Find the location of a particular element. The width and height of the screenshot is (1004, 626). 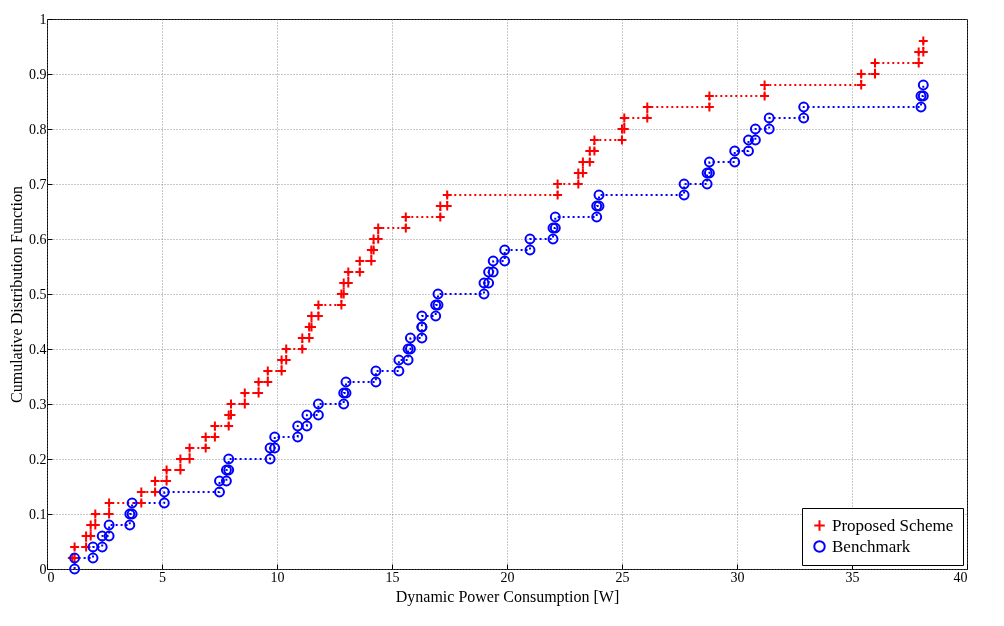

y-tick-label: 0.9 is located at coordinates (38, 74).